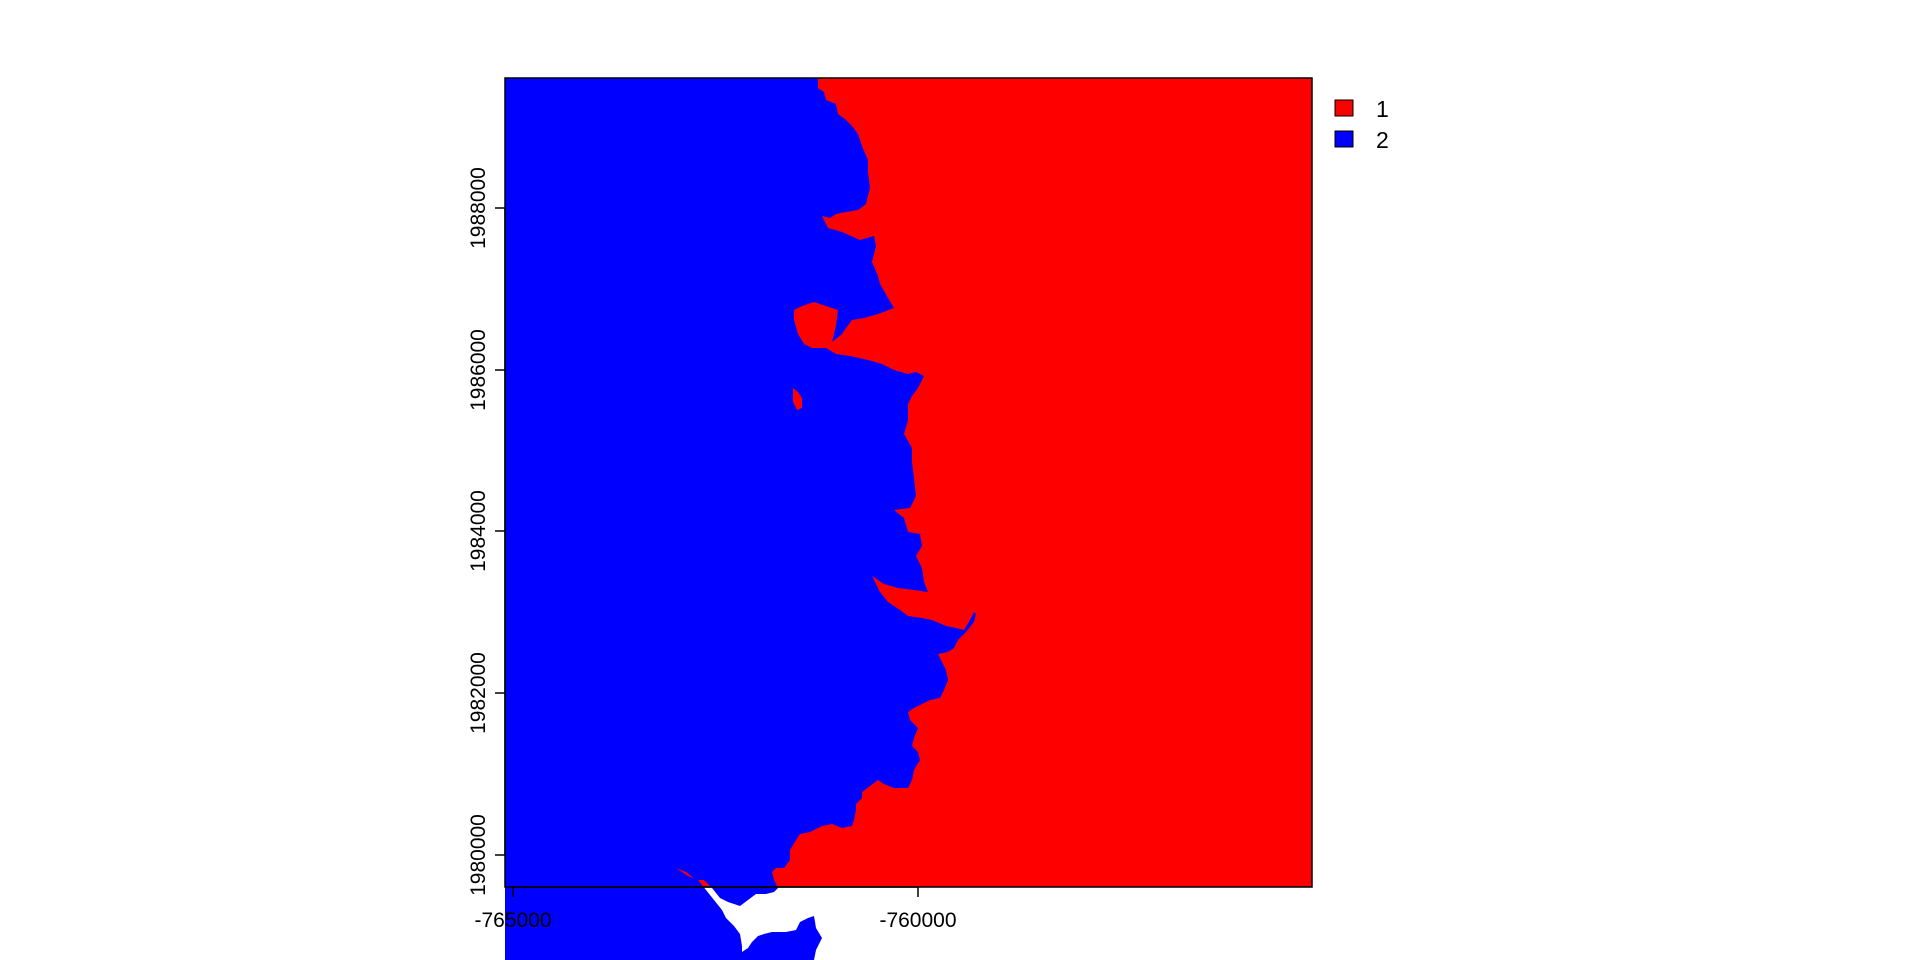 Image resolution: width=1920 pixels, height=960 pixels. What do you see at coordinates (1361, 124) in the screenshot?
I see `legend: 1 2` at bounding box center [1361, 124].